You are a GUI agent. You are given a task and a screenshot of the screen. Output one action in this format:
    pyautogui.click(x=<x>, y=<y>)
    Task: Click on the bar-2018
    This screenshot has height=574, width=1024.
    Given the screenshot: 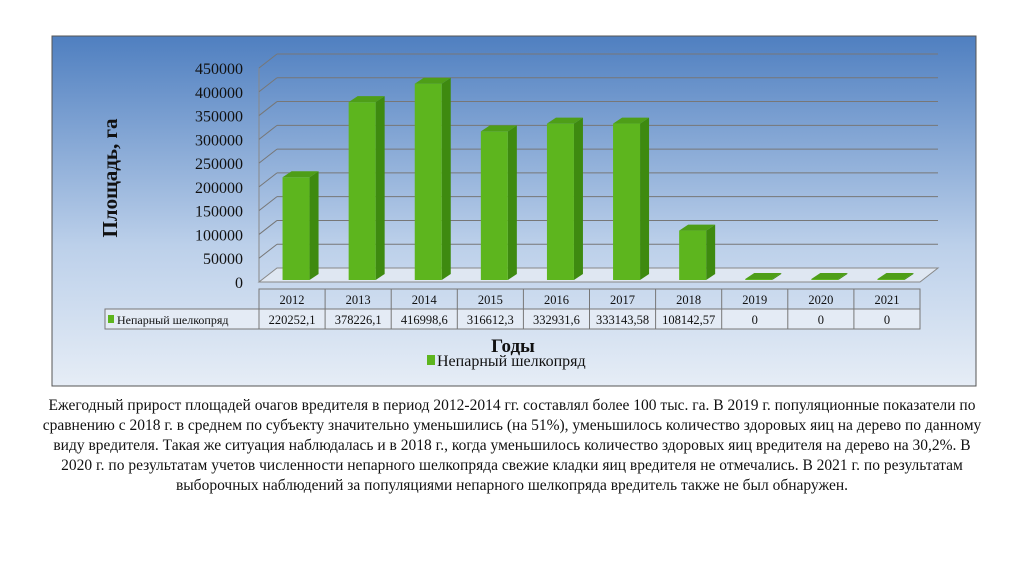 What is the action you would take?
    pyautogui.click(x=697, y=252)
    